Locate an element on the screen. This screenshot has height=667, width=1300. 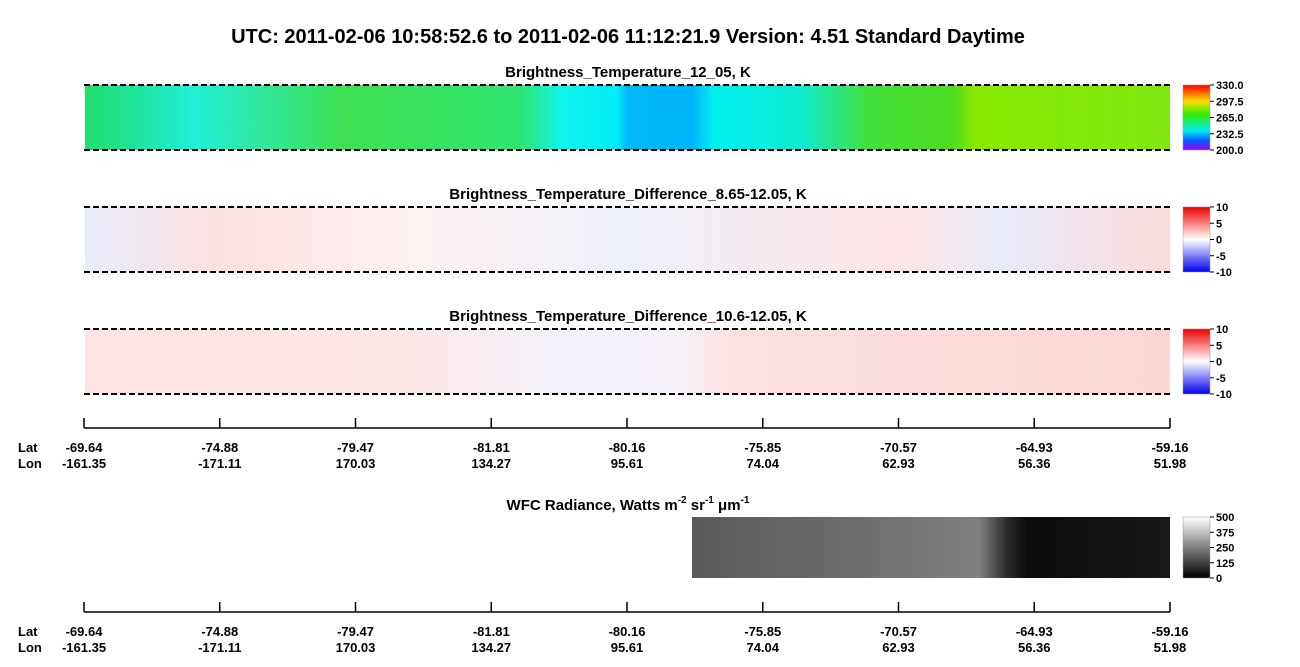
colorbar-label: 200.0 is located at coordinates (1230, 151).